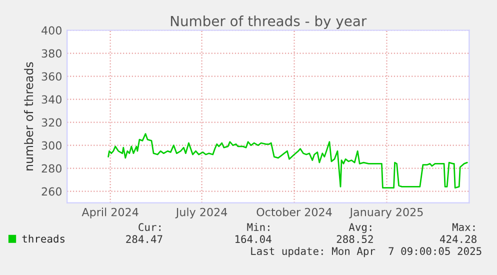 The image size is (497, 275). I want to click on y-tick-label: 280, so click(52, 168).